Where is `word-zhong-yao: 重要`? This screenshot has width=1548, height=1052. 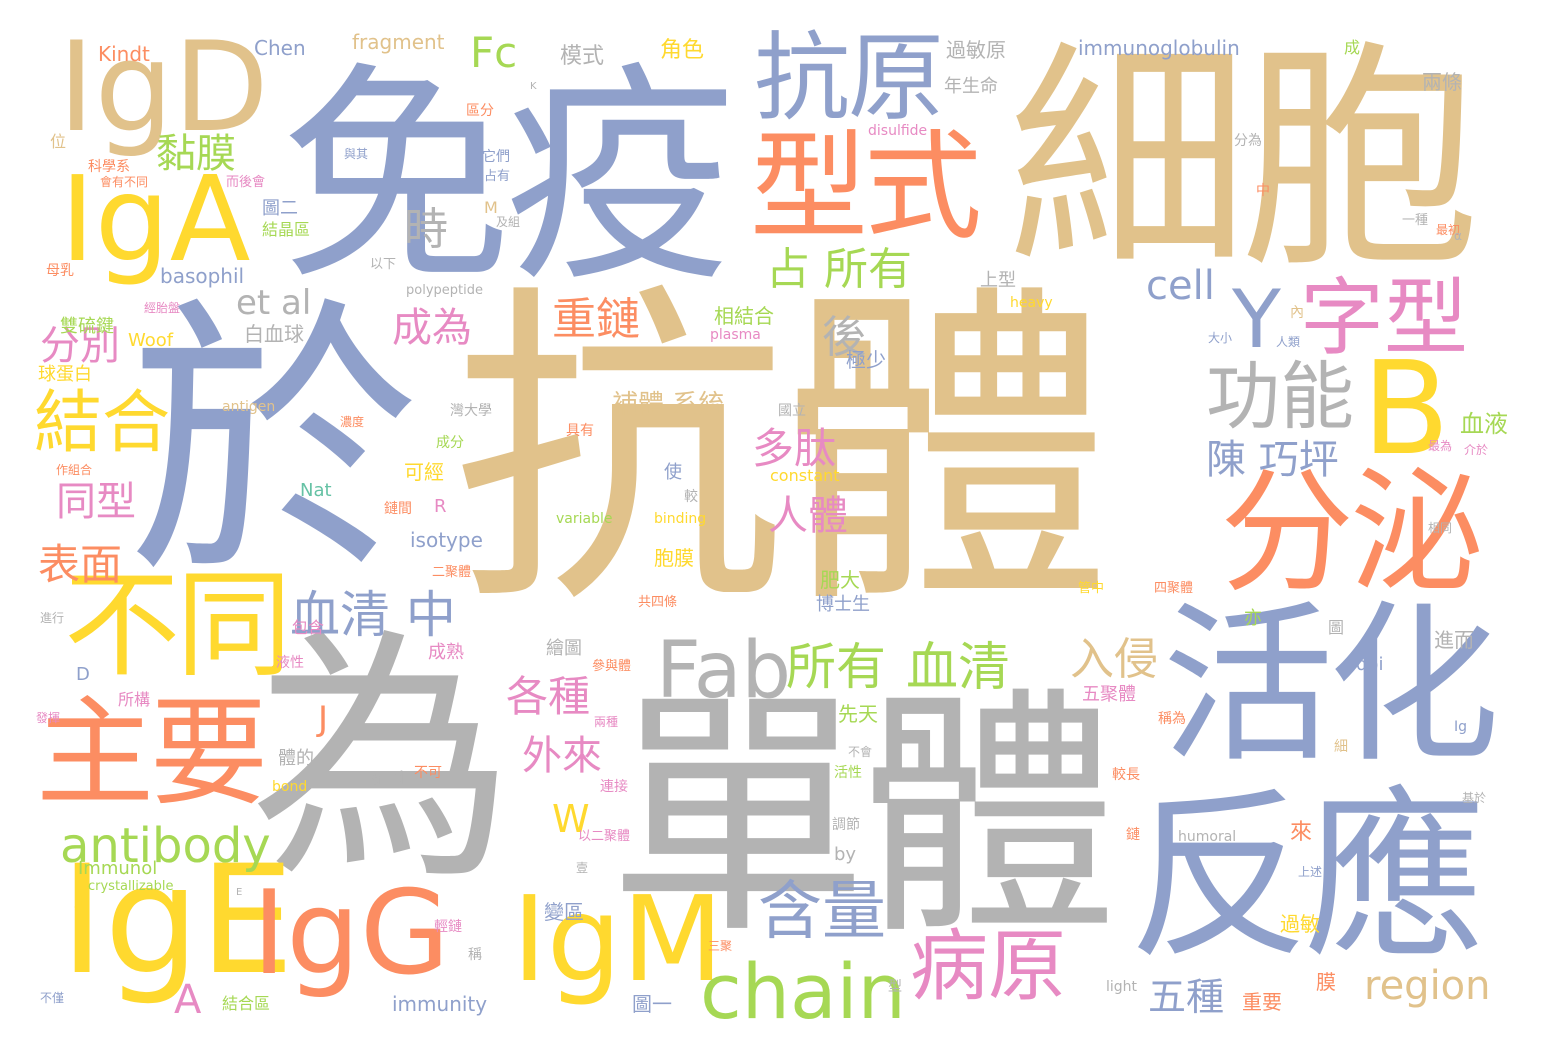 word-zhong-yao: 重要 is located at coordinates (1262, 1002).